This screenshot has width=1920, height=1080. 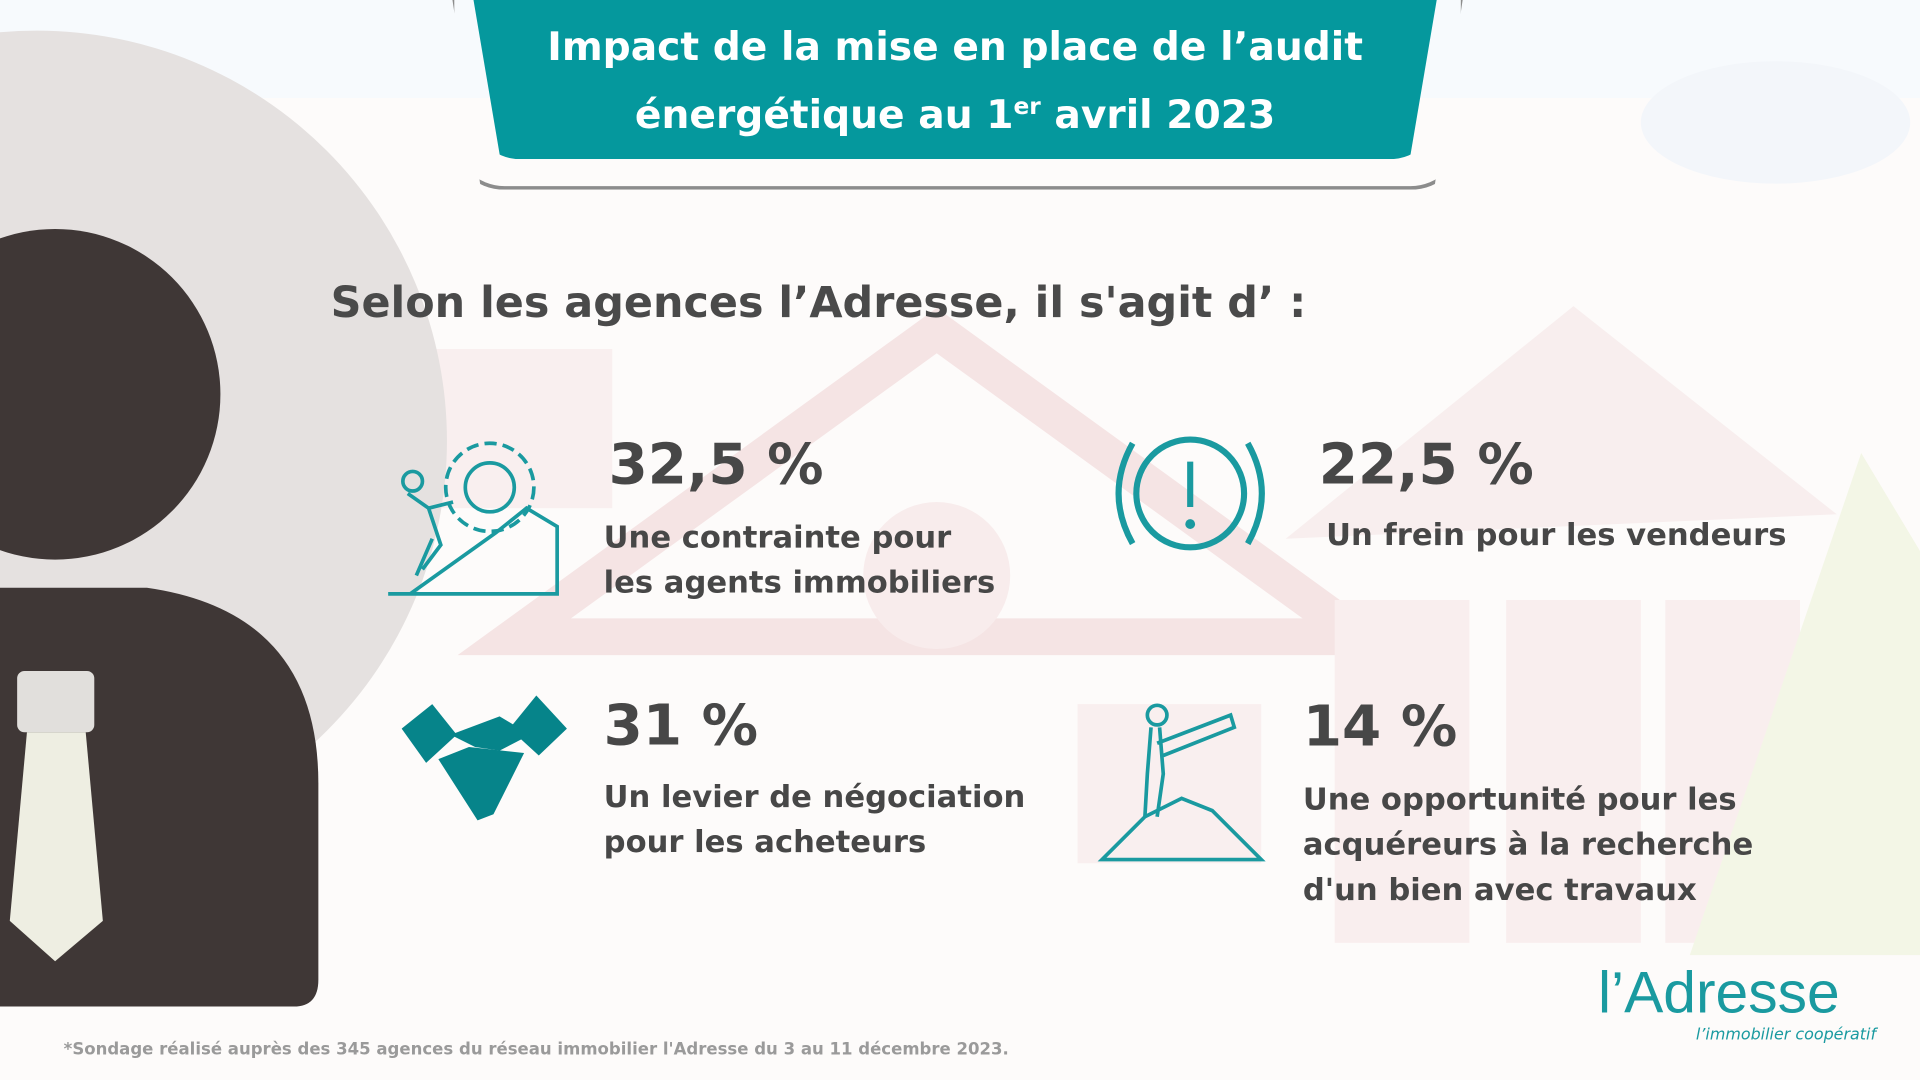 I want to click on stat-line: acquéreurs à la recherche, so click(x=1528, y=844).